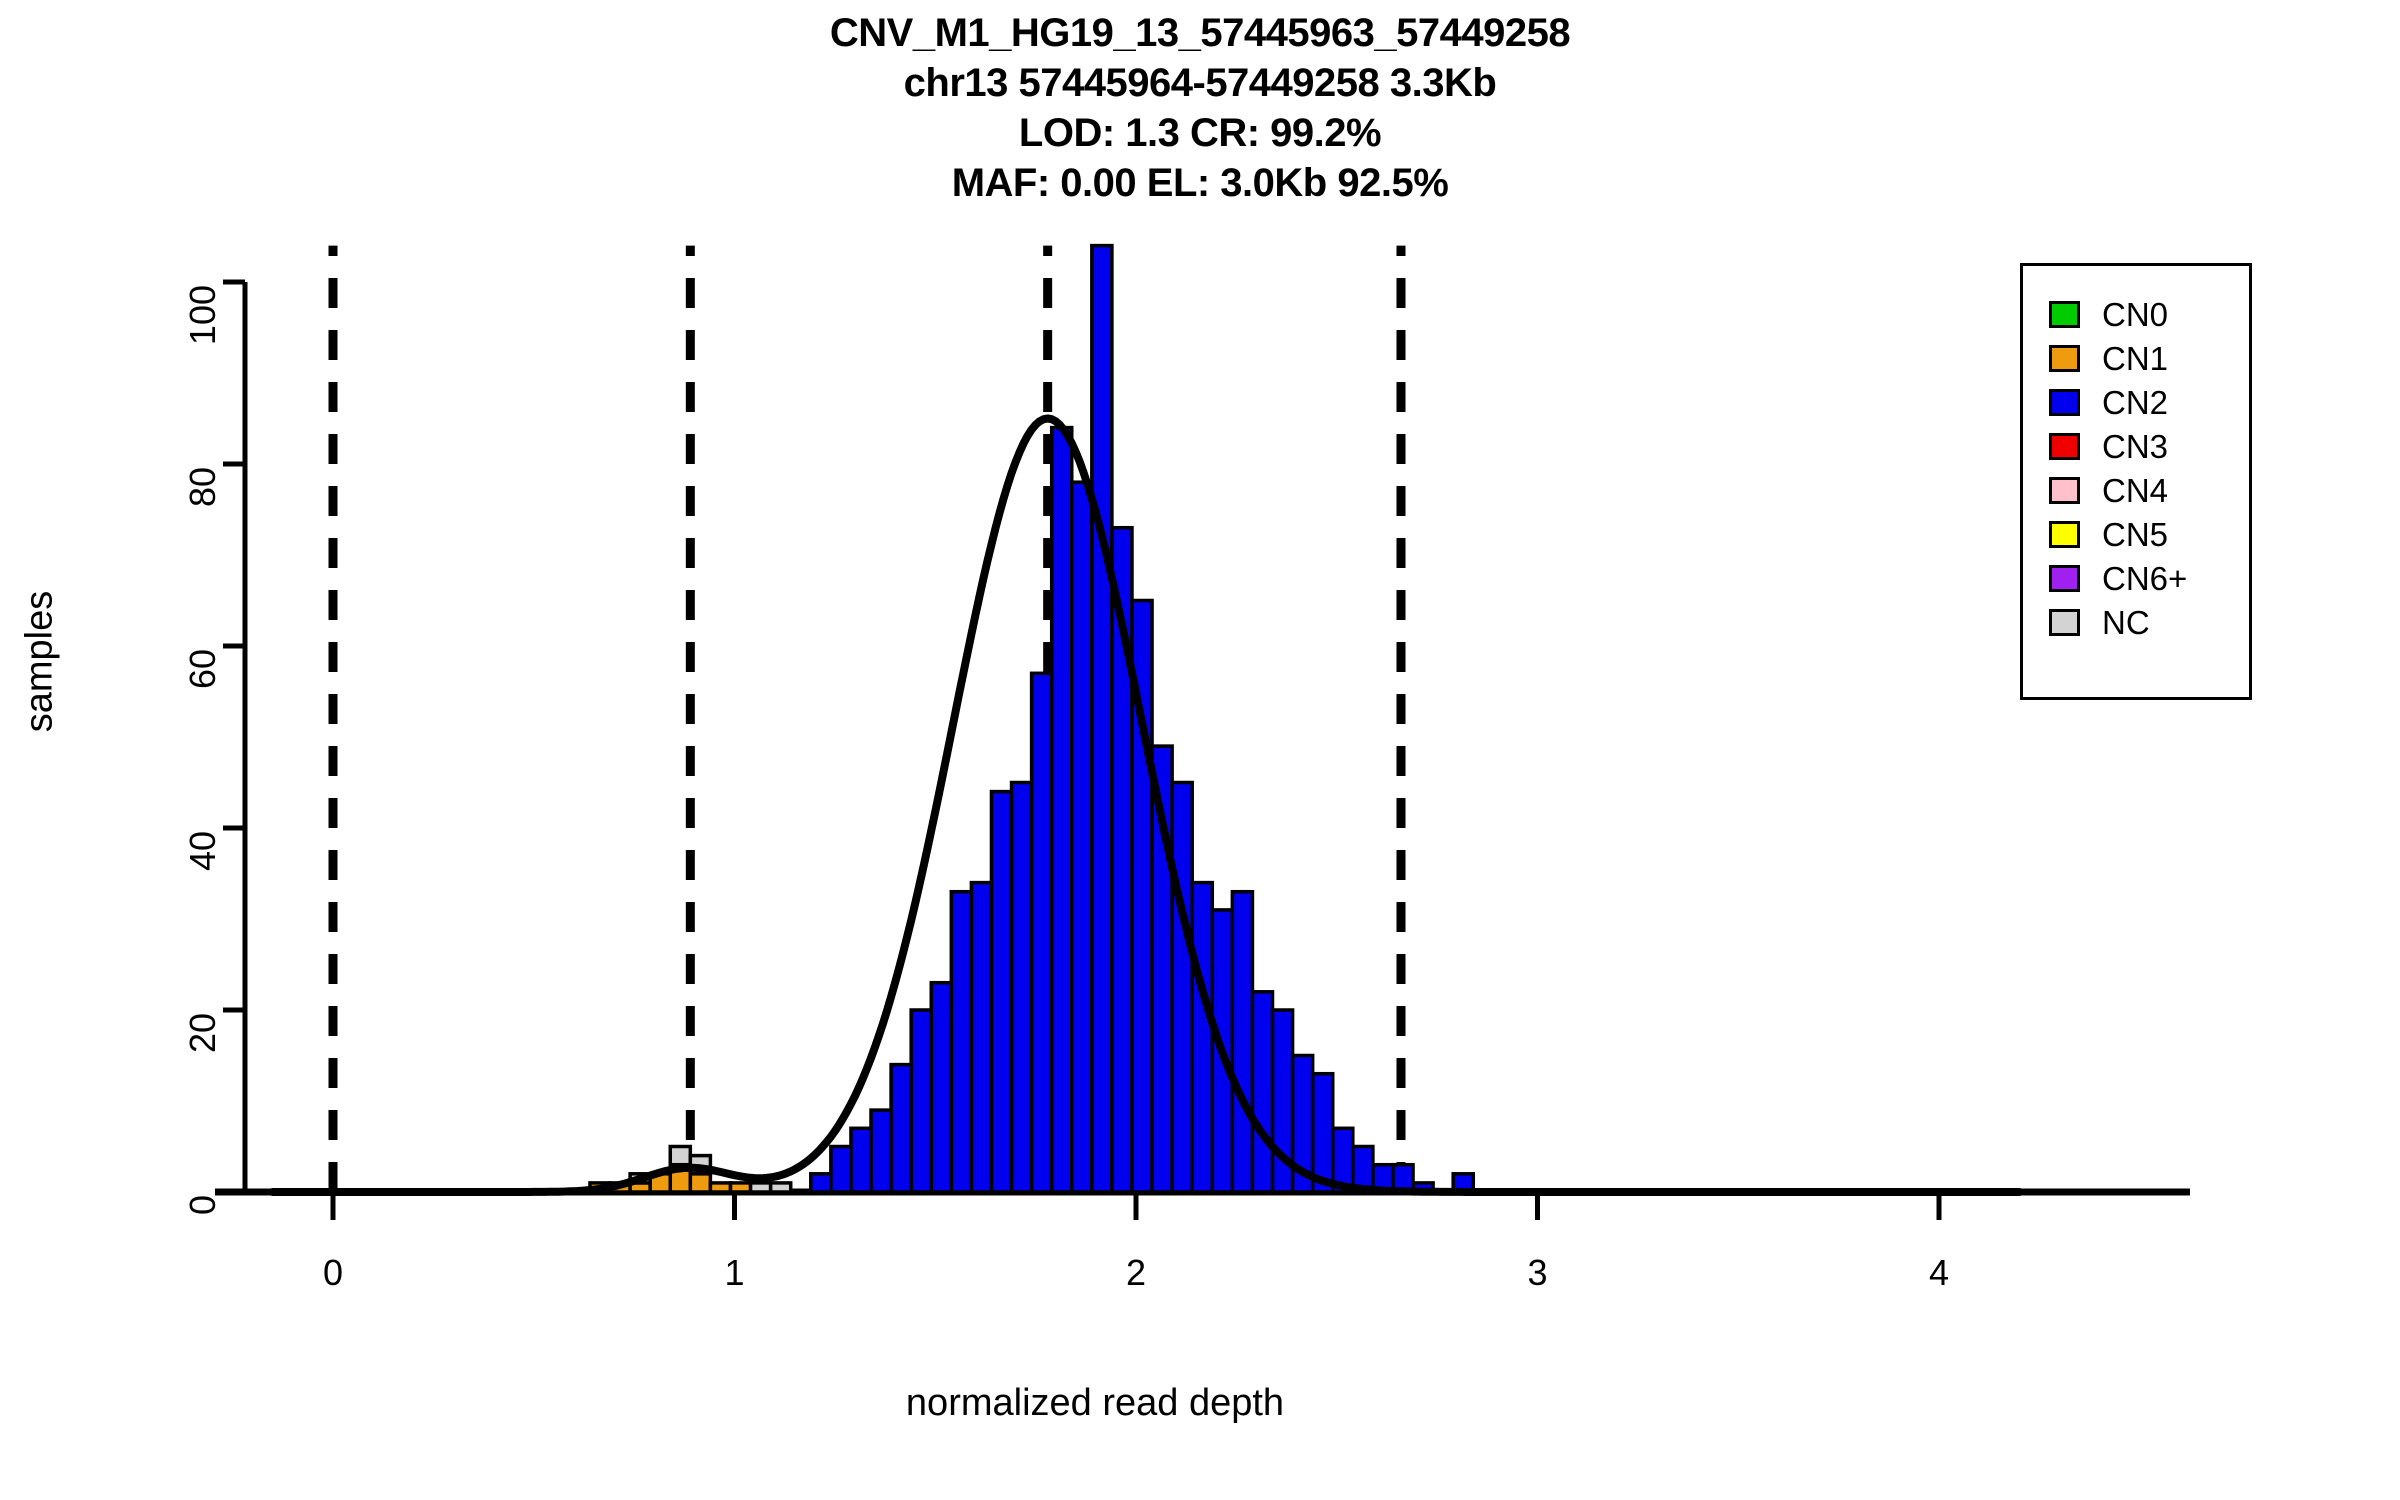 Image resolution: width=2400 pixels, height=1500 pixels. I want to click on legend-item-label: CN6+, so click(2145, 578).